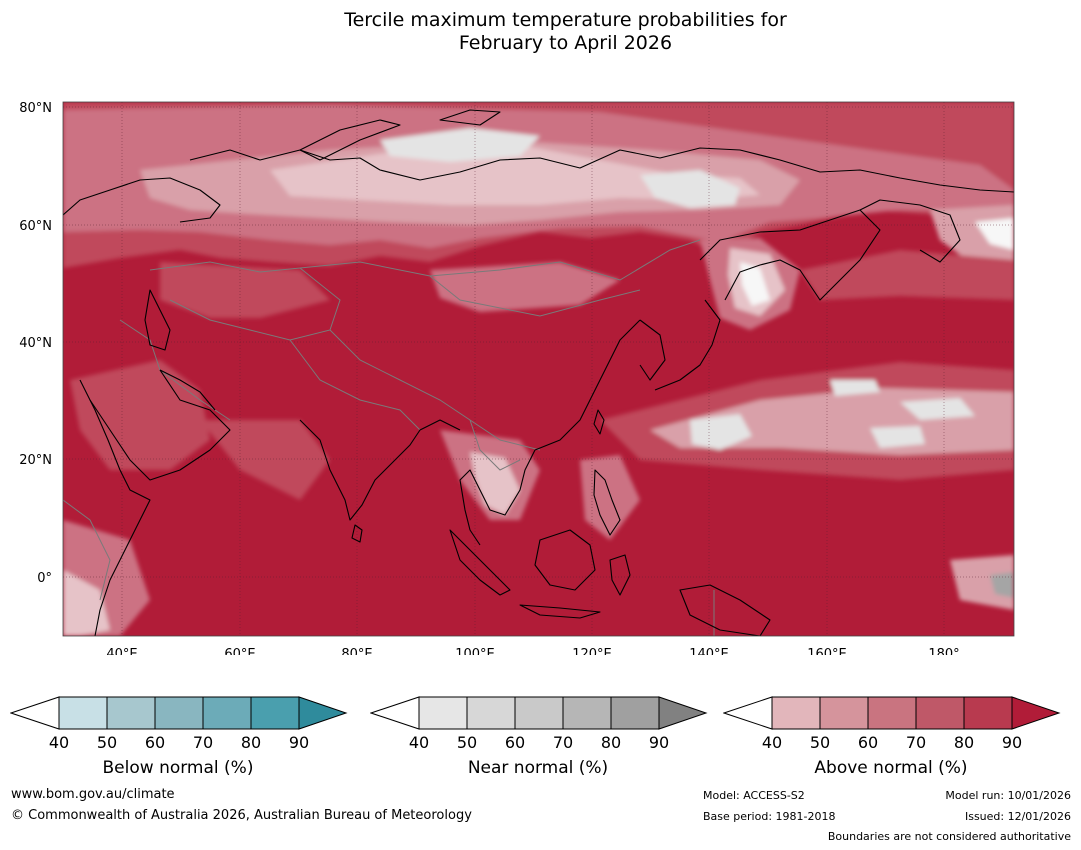 The height and width of the screenshot is (850, 1081). I want to click on coast-taiwan, so click(599, 422).